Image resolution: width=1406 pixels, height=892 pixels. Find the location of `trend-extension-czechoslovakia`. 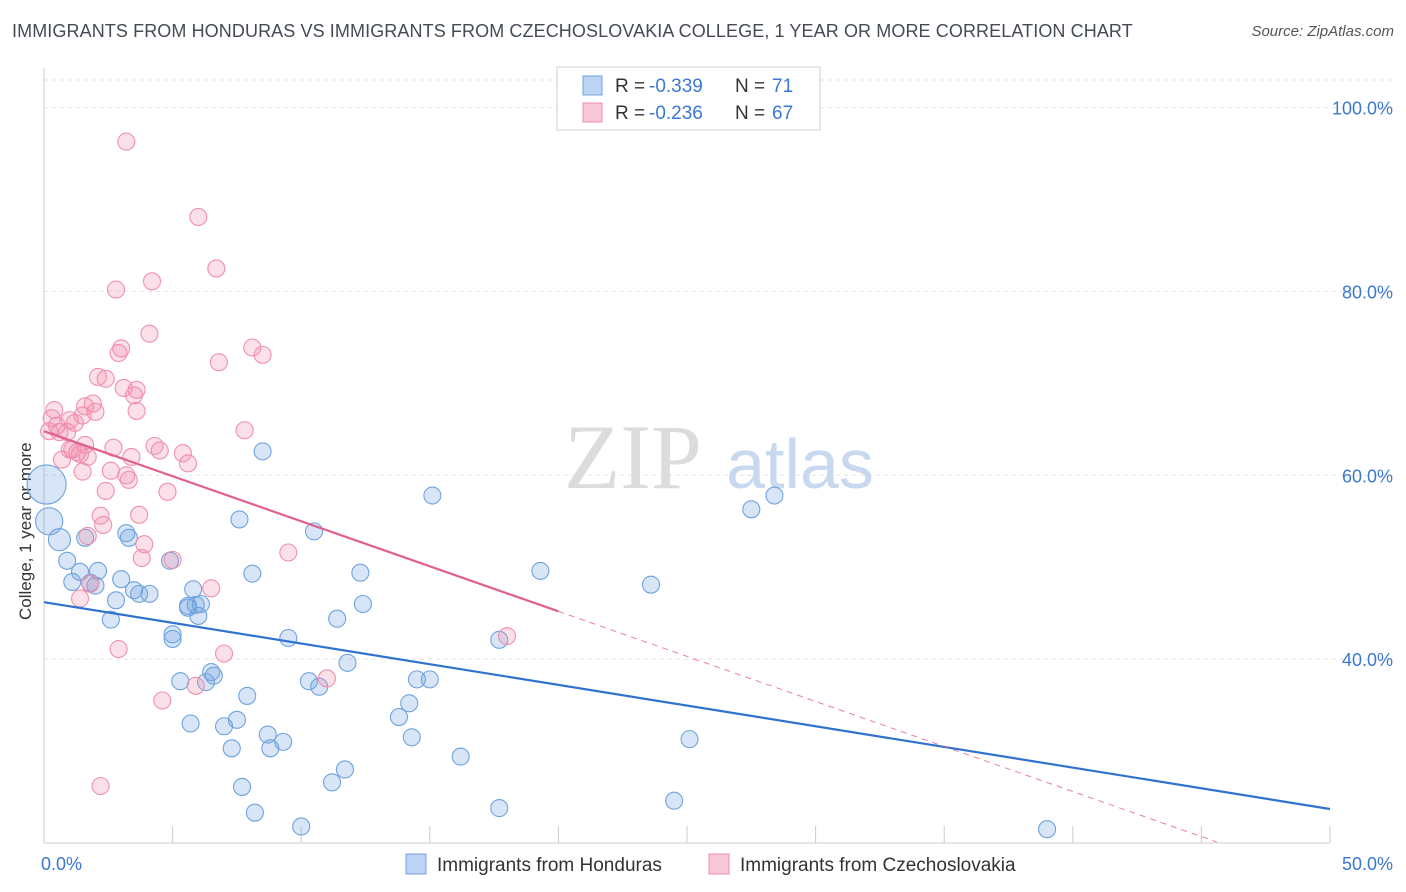

trend-extension-czechoslovakia is located at coordinates (887, 726).